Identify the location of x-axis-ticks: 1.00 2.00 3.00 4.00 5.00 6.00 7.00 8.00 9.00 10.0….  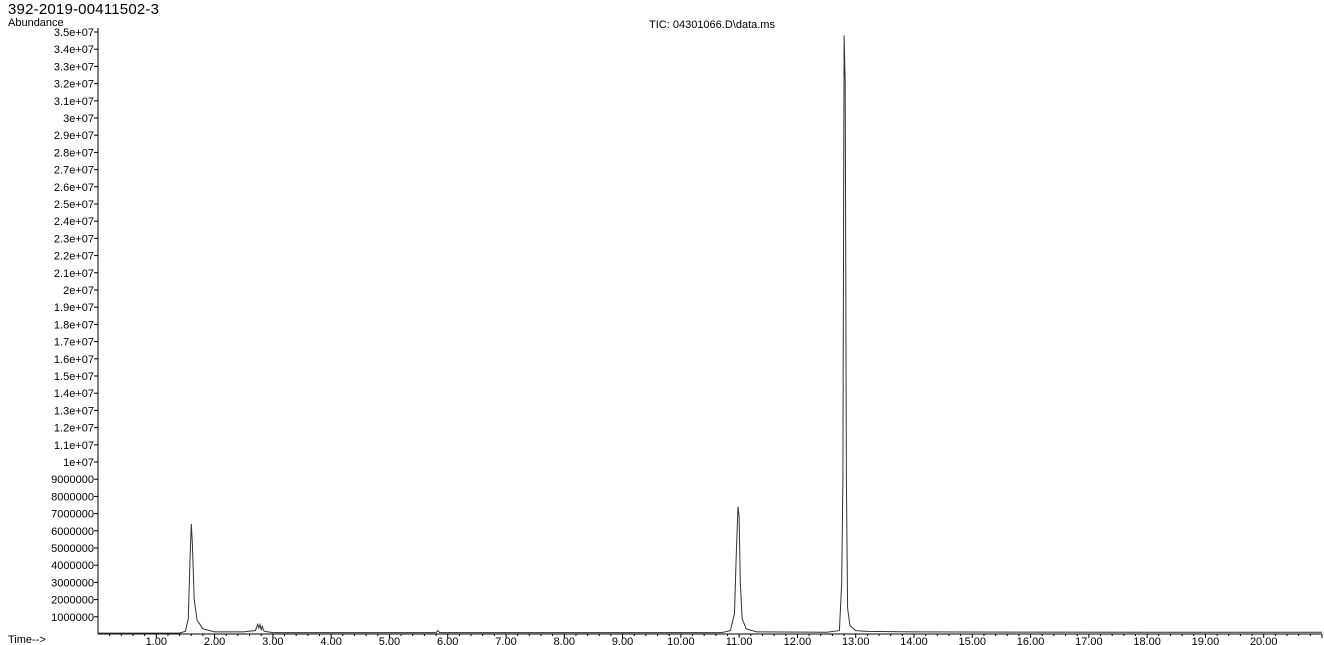
(716, 639).